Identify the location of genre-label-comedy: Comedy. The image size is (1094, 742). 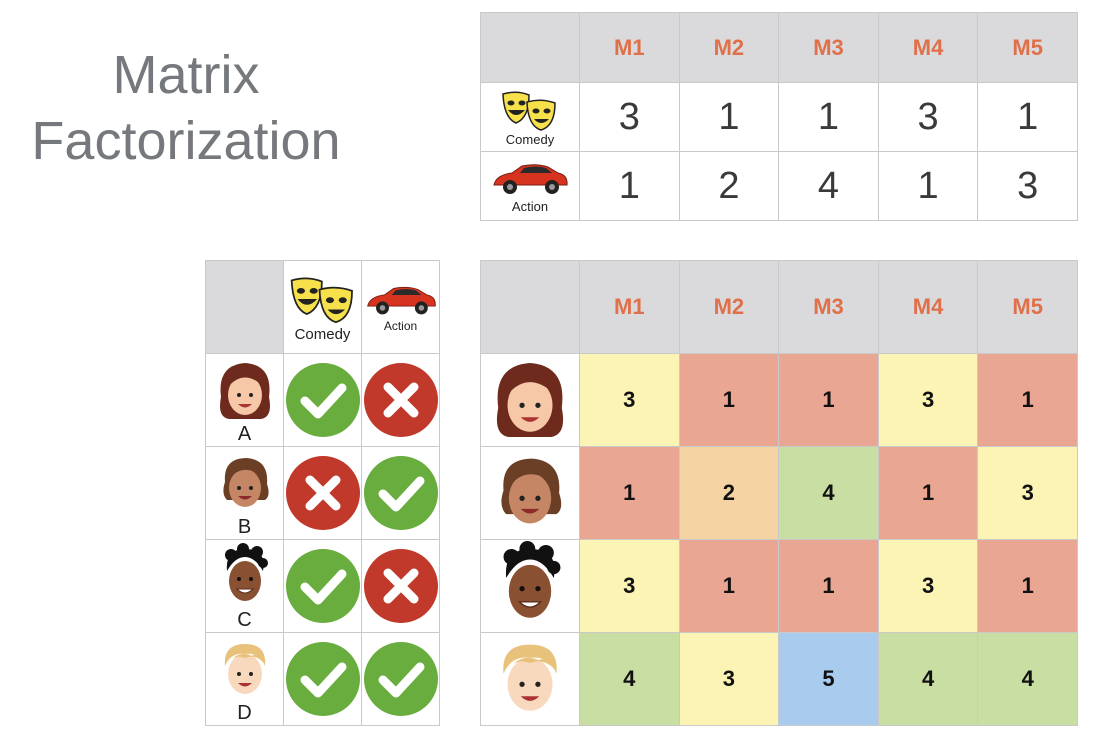
(530, 139).